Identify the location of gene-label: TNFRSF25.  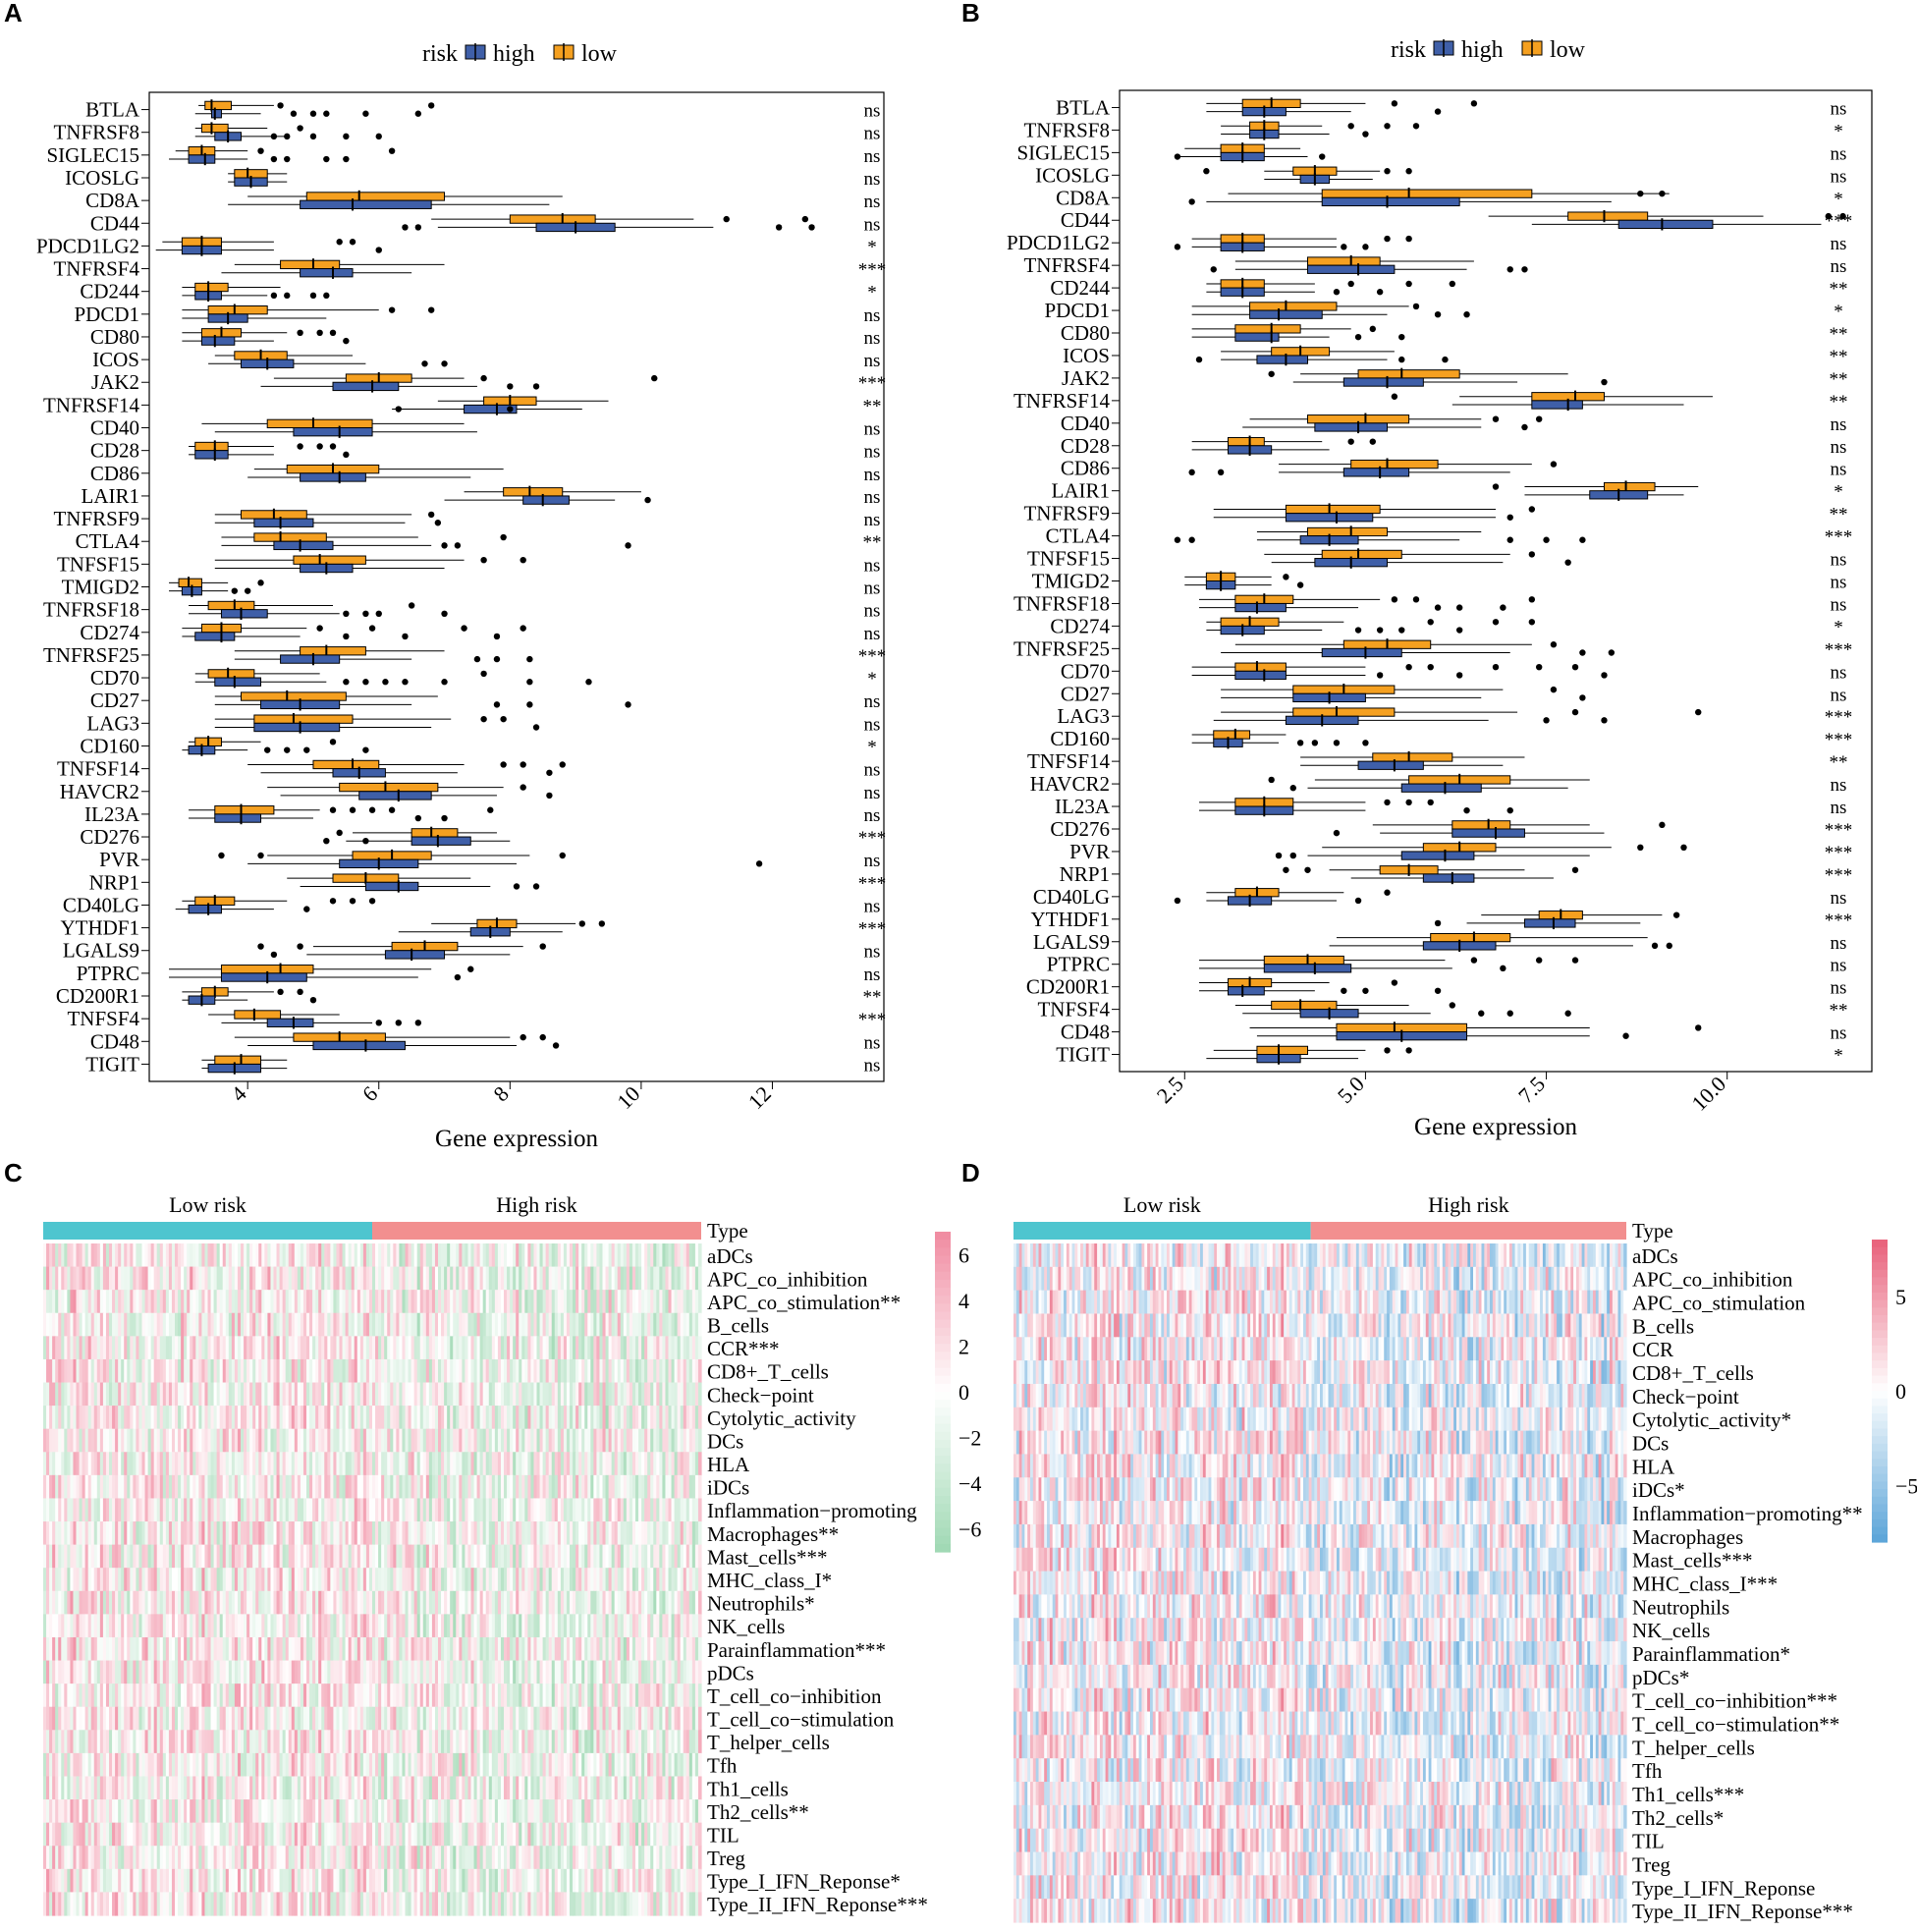
(91, 655).